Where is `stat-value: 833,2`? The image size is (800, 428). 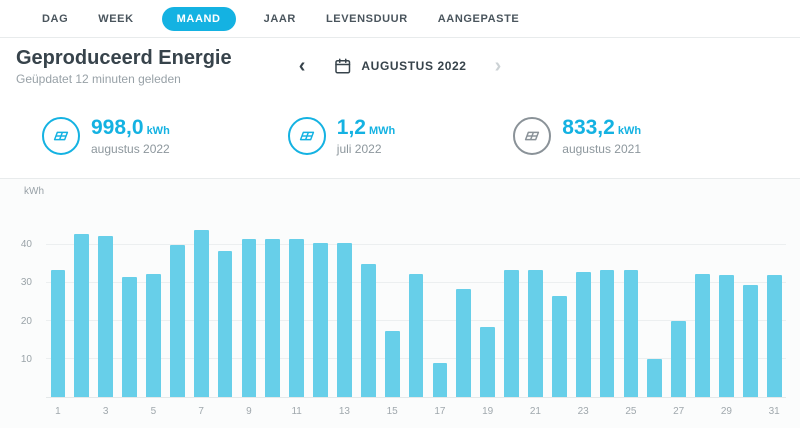 stat-value: 833,2 is located at coordinates (588, 127).